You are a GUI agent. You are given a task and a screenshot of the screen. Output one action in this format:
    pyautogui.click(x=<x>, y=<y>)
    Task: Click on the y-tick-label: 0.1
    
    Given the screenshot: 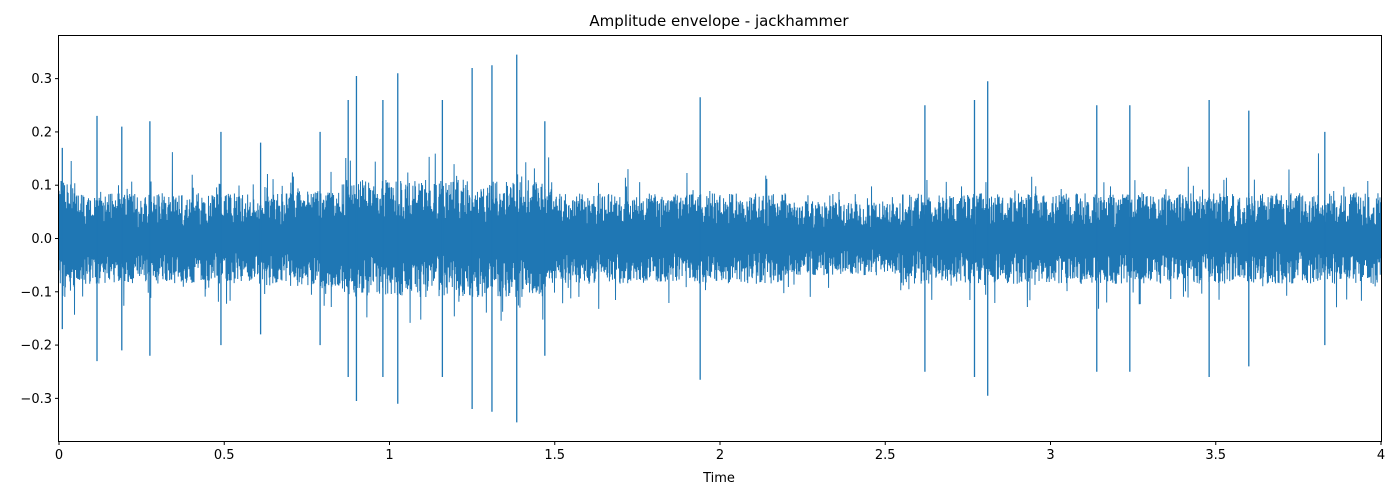 What is the action you would take?
    pyautogui.click(x=41, y=186)
    